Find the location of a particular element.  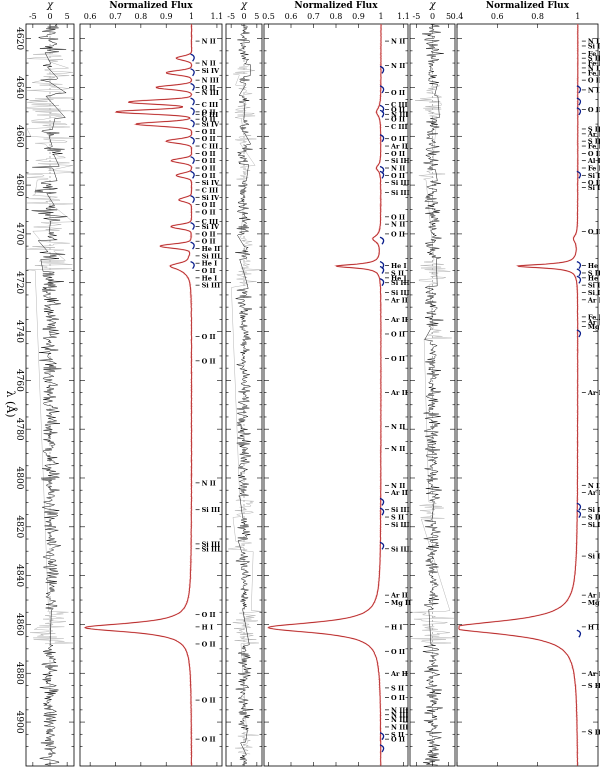

flux-tick-label: 1.1 is located at coordinates (217, 16).